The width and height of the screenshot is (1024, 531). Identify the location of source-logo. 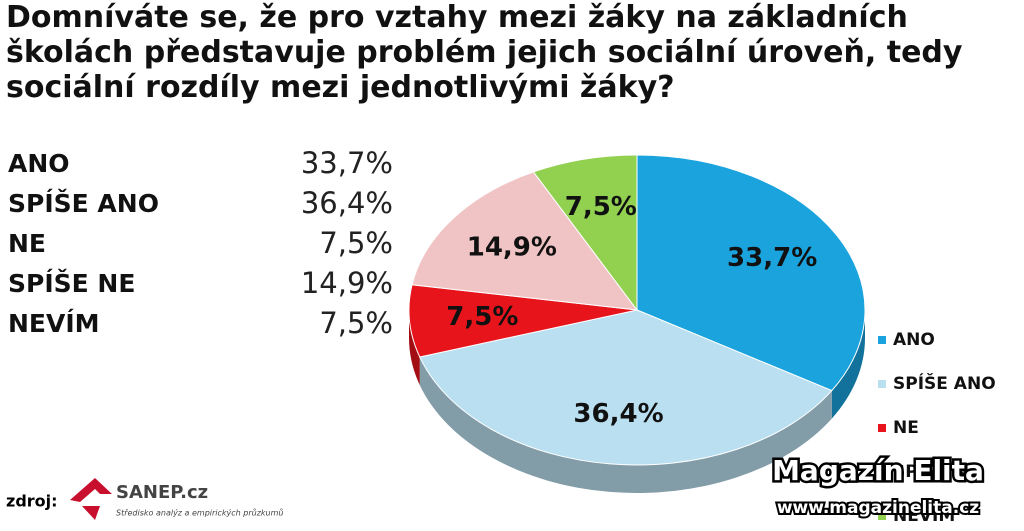
(91, 499).